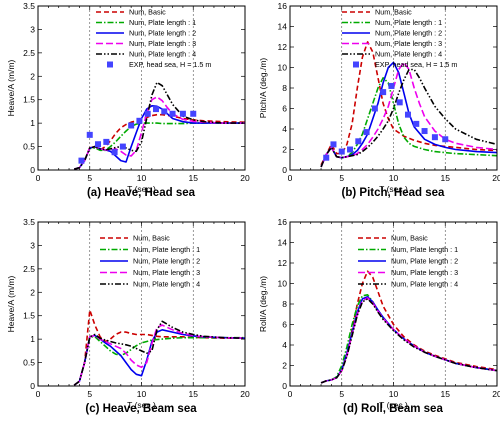 The height and width of the screenshot is (430, 500). What do you see at coordinates (245, 394) in the screenshot?
I see `x-tick-label: 20` at bounding box center [245, 394].